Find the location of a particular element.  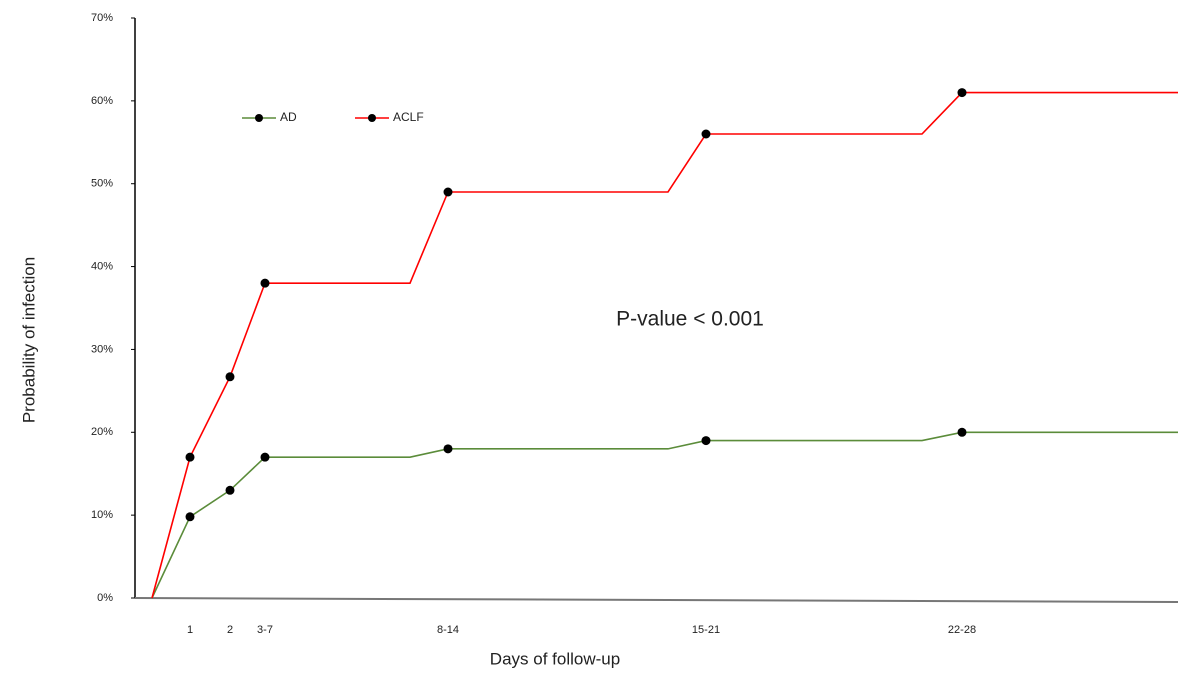

x-tick-label: 3-7 is located at coordinates (265, 630).